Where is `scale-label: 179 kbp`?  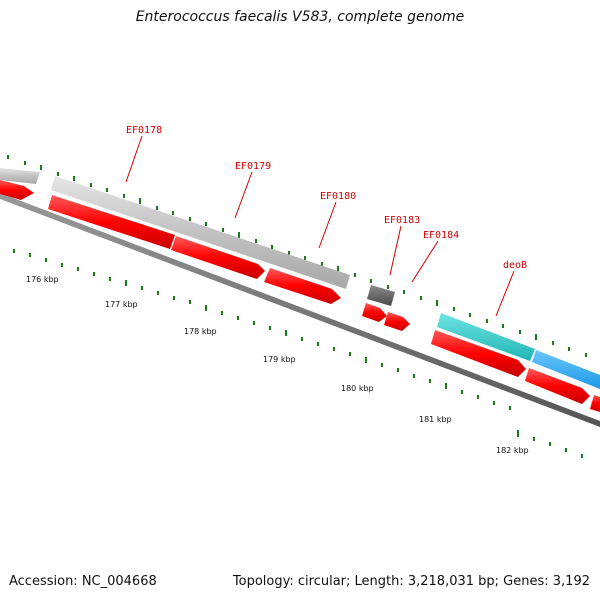 scale-label: 179 kbp is located at coordinates (279, 359).